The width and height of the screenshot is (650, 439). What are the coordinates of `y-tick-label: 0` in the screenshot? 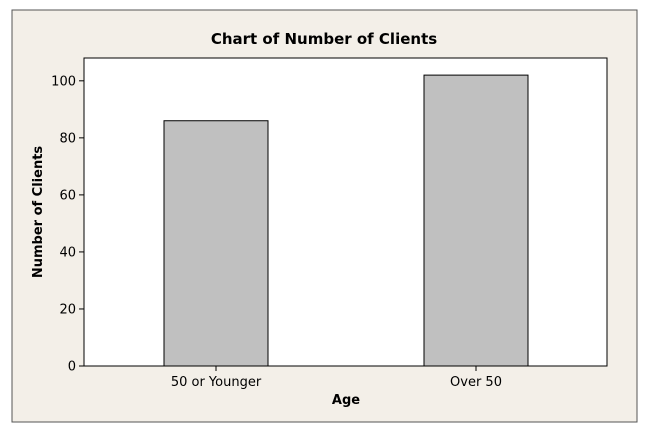 It's located at (72, 367).